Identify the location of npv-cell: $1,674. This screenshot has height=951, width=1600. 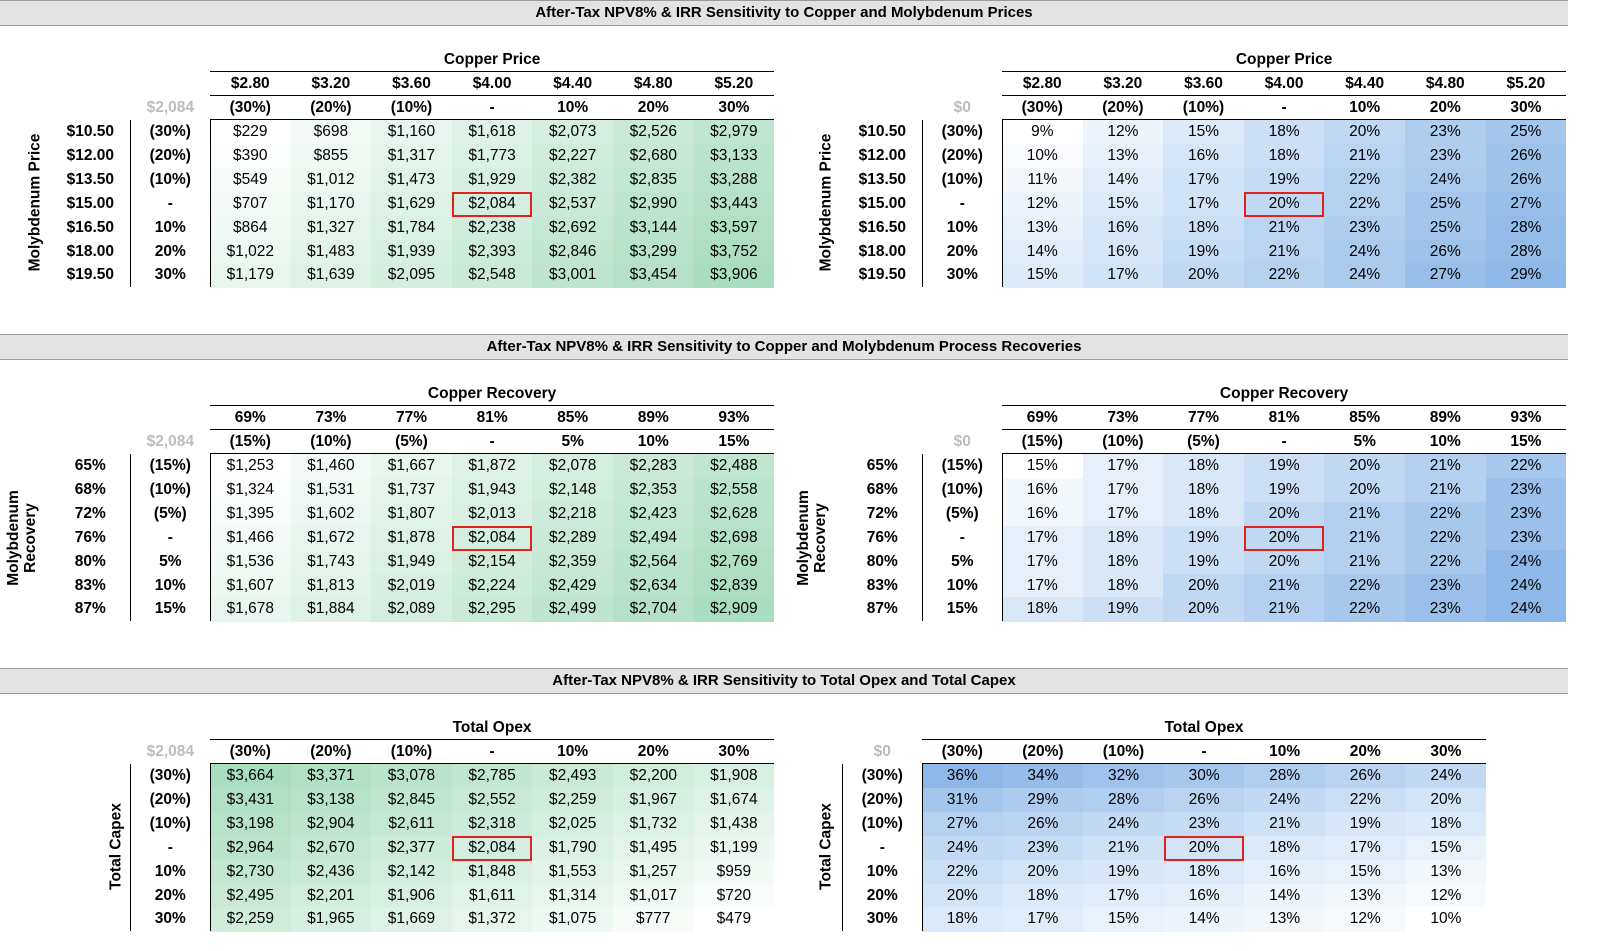
(734, 800).